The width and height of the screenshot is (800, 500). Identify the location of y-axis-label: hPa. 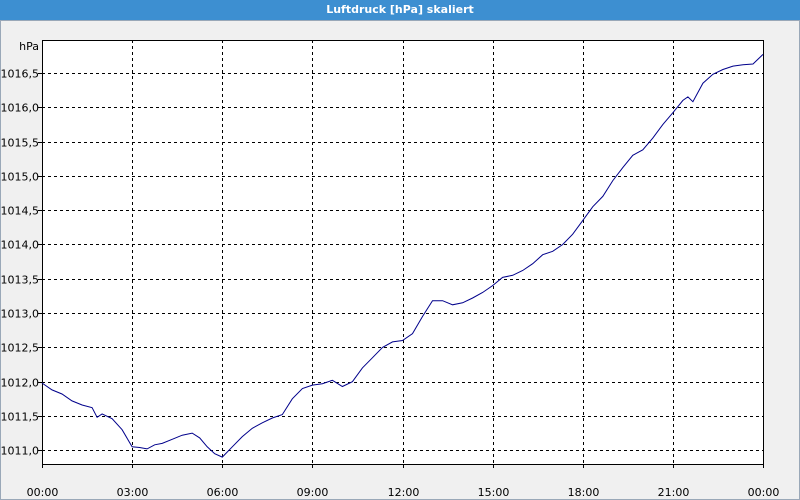
(29, 46).